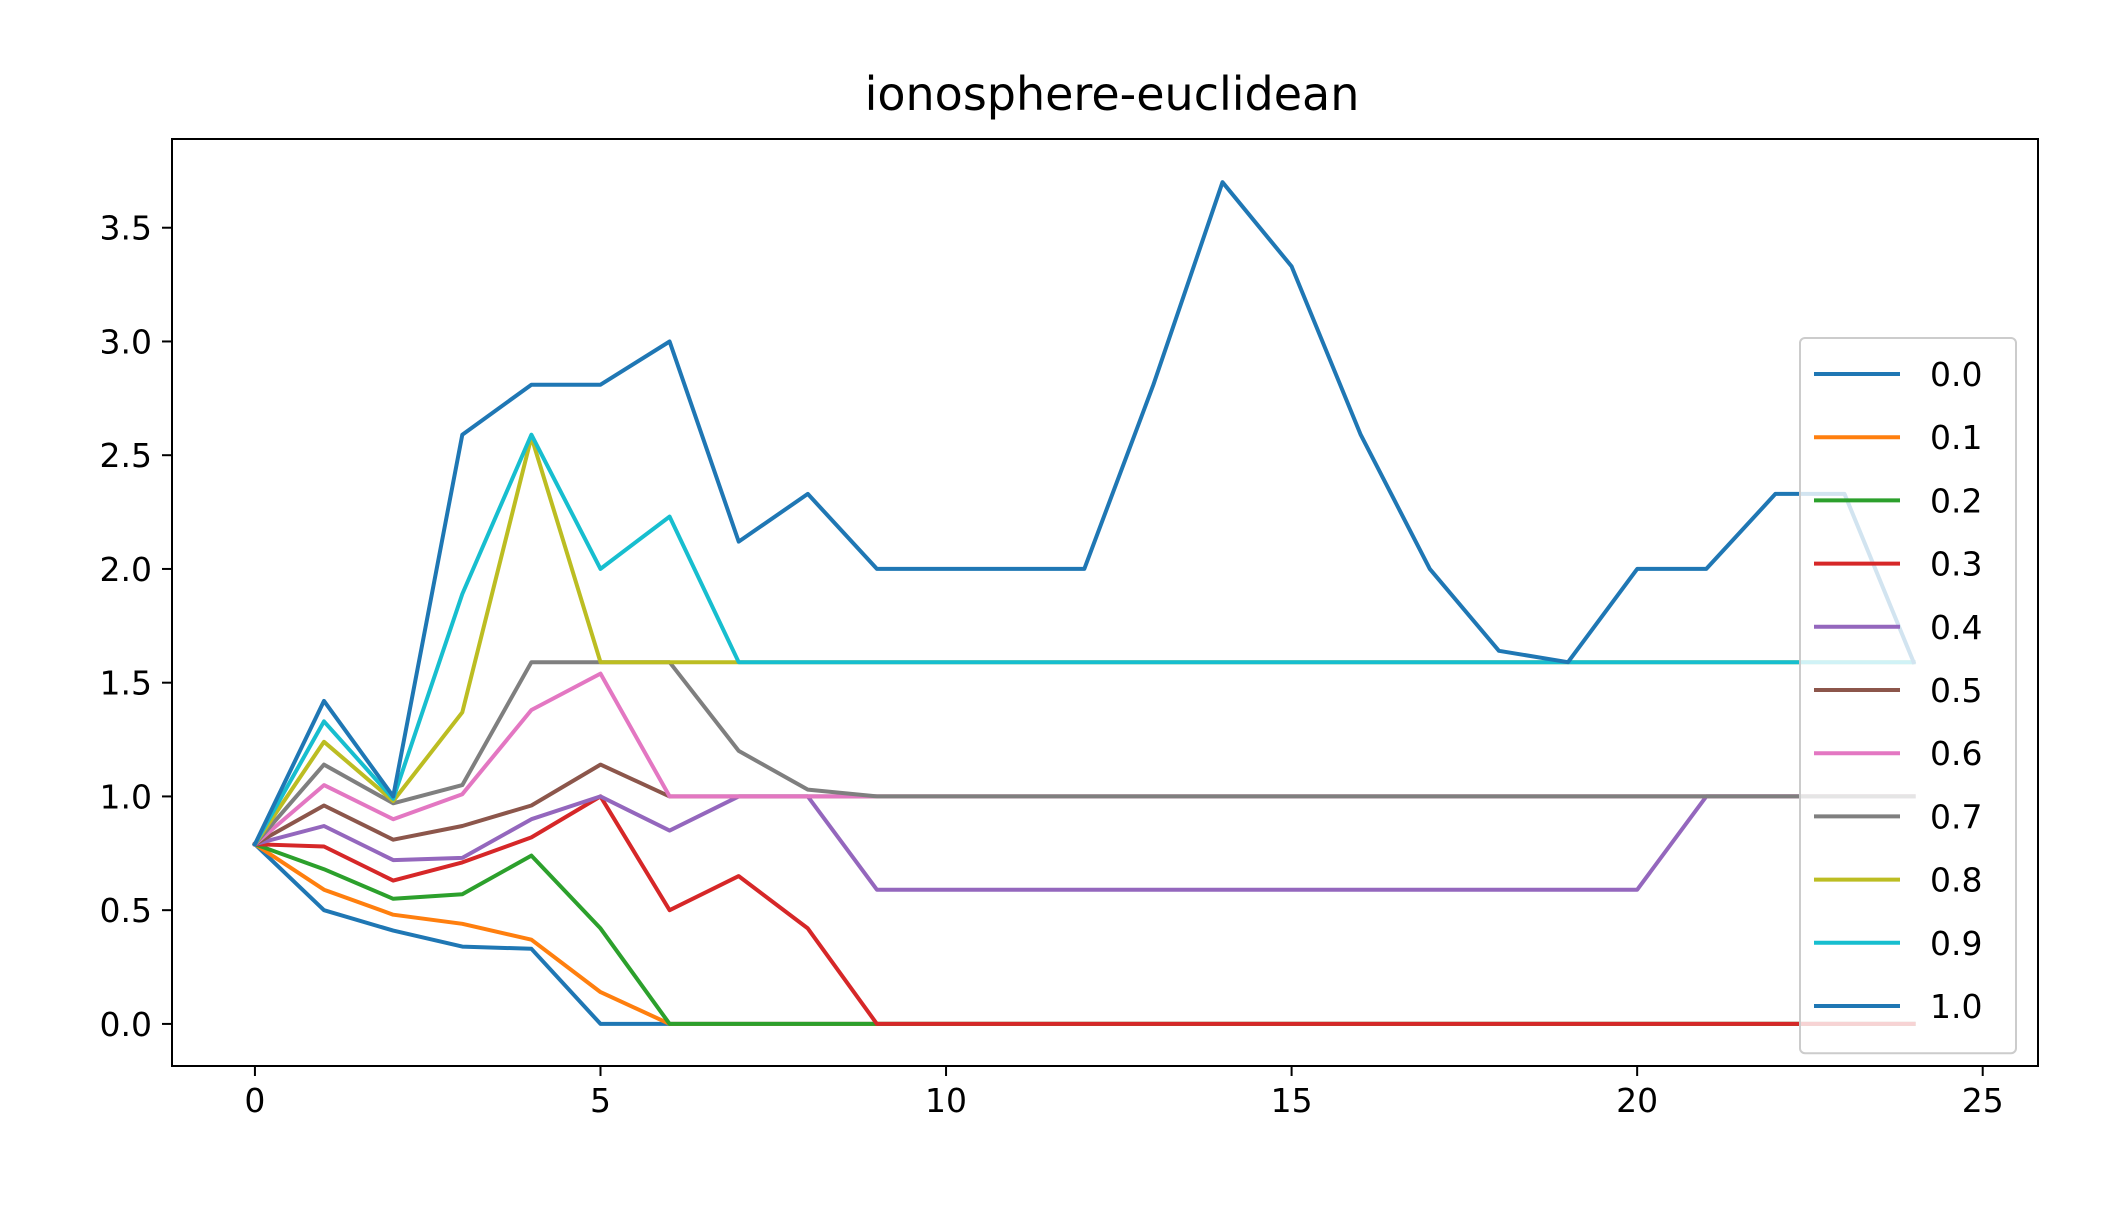 The width and height of the screenshot is (2105, 1208). I want to click on y-tick-label: 0.5, so click(126, 910).